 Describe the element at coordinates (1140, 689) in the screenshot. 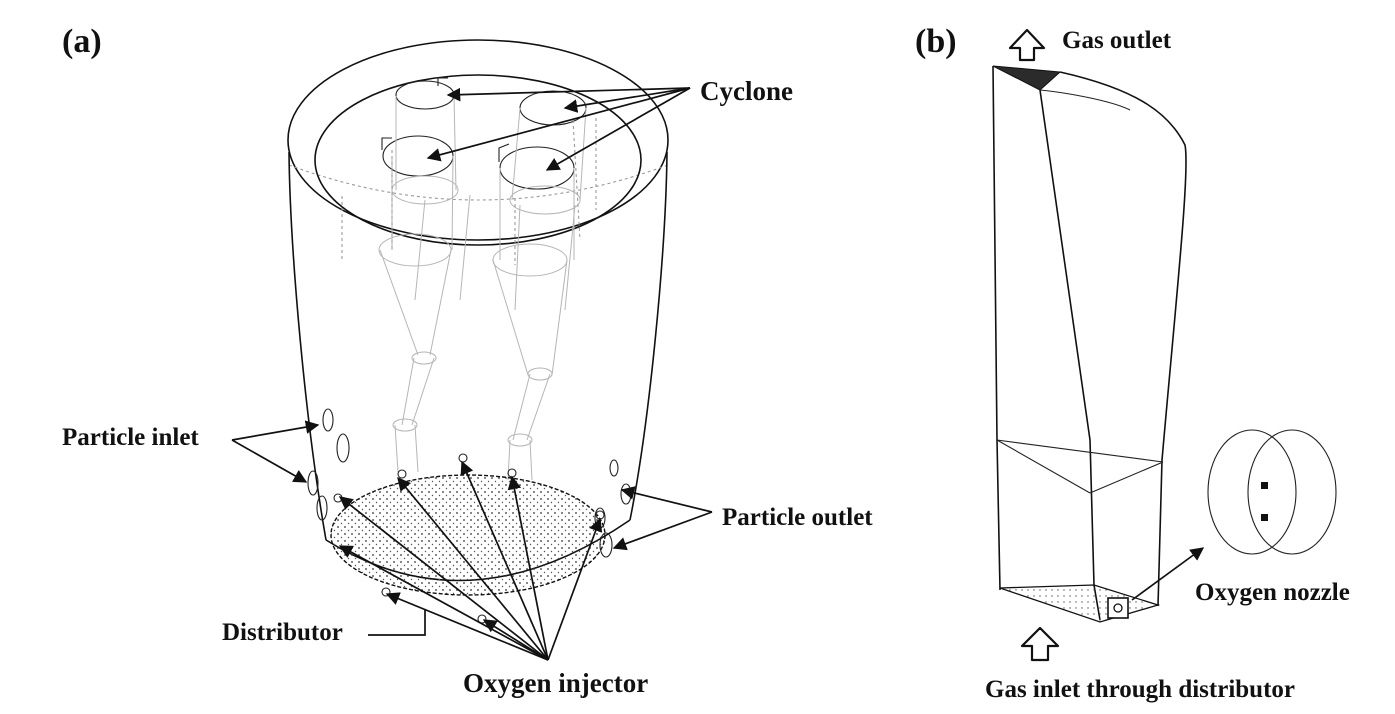

I see `gas-inlet-label: Gas inlet through distributor` at that location.